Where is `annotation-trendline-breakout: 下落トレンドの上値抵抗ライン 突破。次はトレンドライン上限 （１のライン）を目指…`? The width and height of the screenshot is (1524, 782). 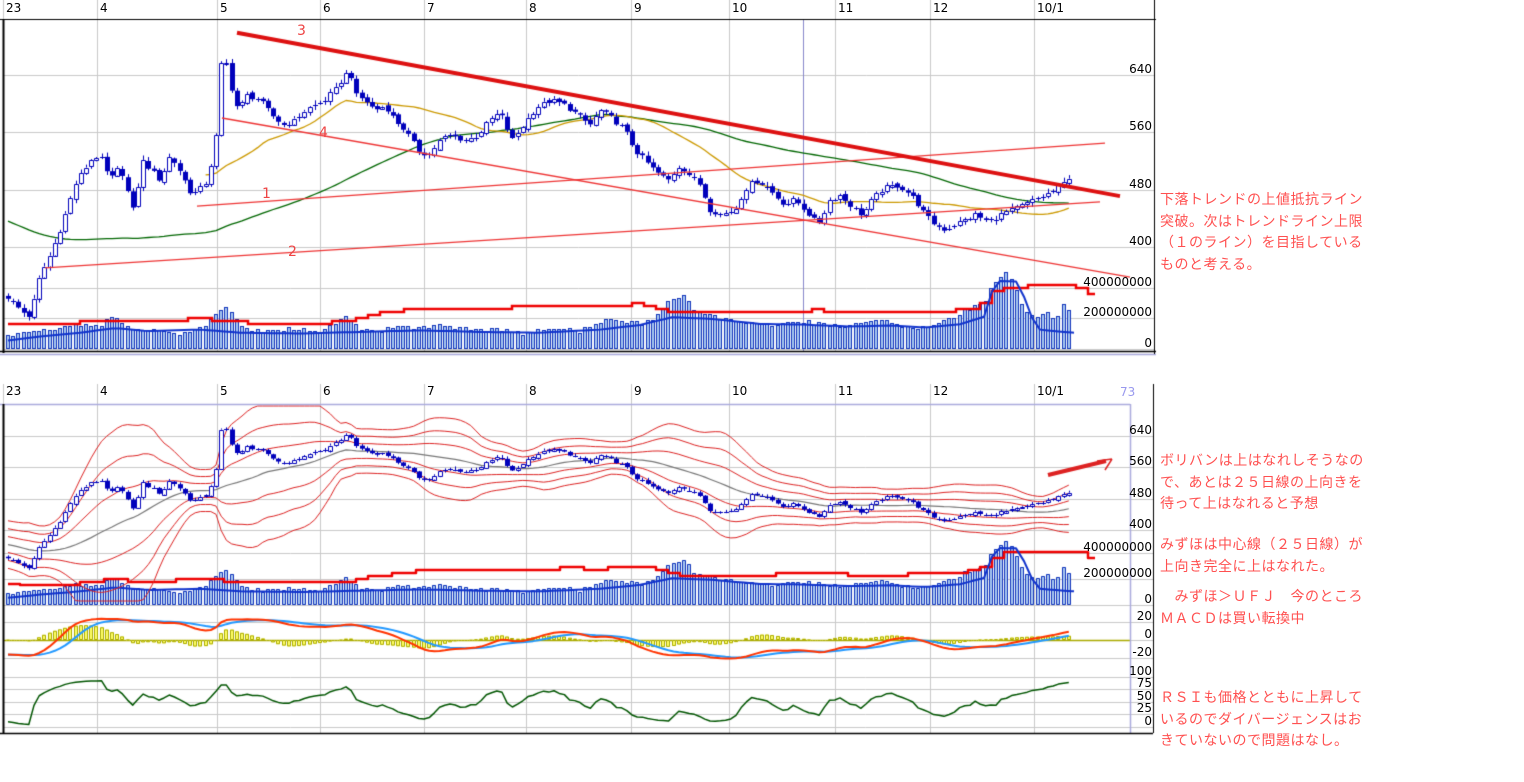
annotation-trendline-breakout: 下落トレンドの上値抵抗ライン 突破。次はトレンドライン上限 （１のライン）を目指… is located at coordinates (1261, 233).